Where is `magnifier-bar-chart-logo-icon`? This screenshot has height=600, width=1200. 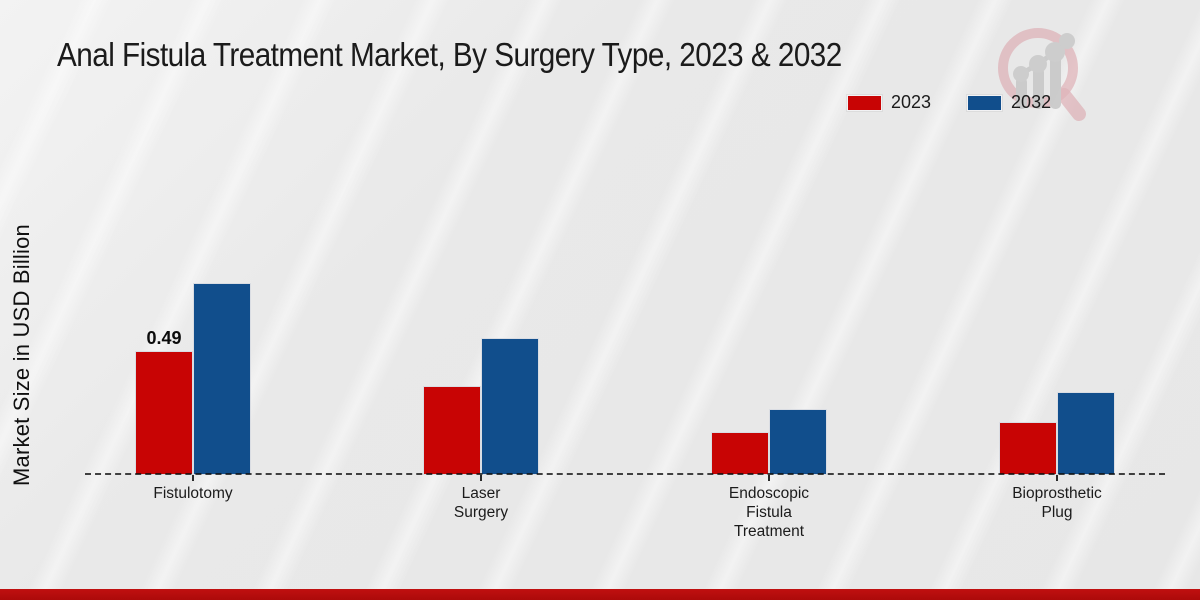
magnifier-bar-chart-logo-icon is located at coordinates (1042, 74).